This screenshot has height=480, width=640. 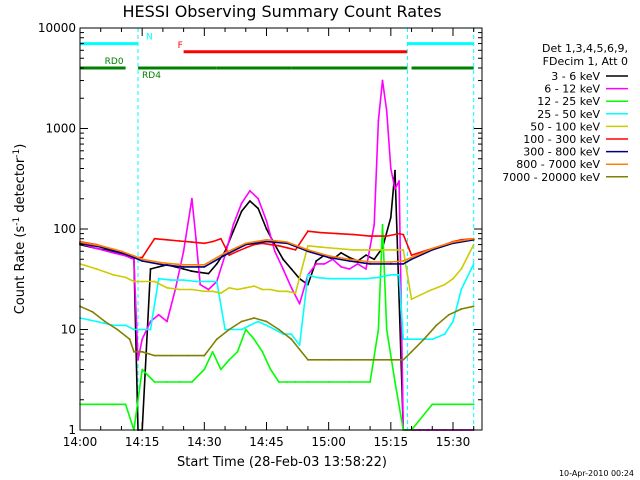 I want to click on x-axis-label: Start Time (28-Feb-03 13:58:22), so click(x=282, y=462).